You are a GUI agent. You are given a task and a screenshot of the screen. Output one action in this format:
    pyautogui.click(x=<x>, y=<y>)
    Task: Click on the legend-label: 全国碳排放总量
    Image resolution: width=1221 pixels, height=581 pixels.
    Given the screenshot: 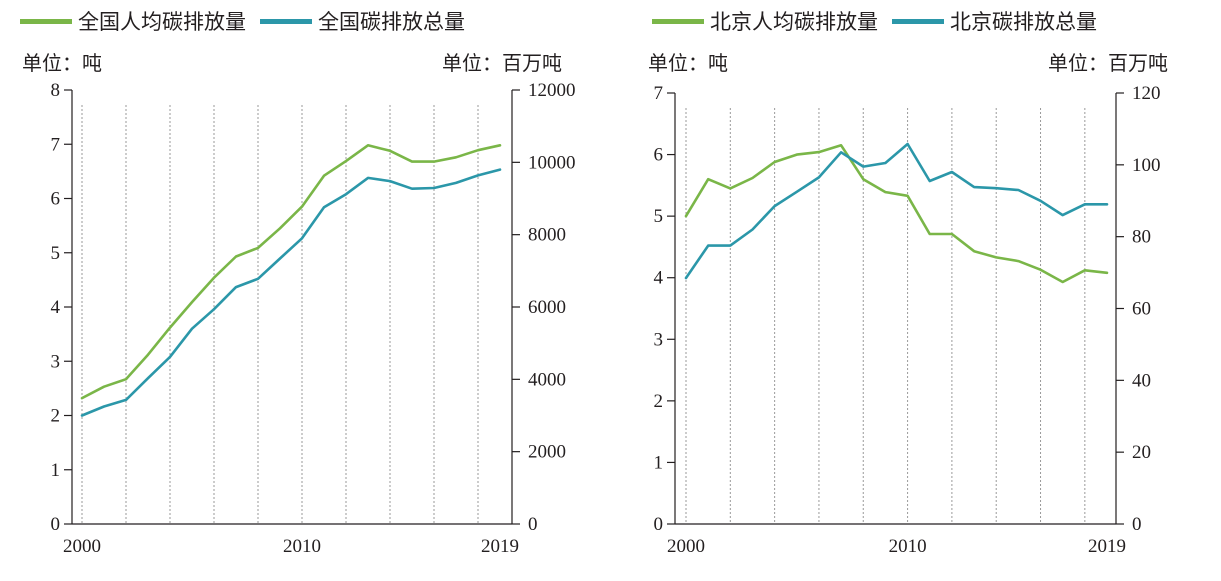 What is the action you would take?
    pyautogui.click(x=391, y=22)
    